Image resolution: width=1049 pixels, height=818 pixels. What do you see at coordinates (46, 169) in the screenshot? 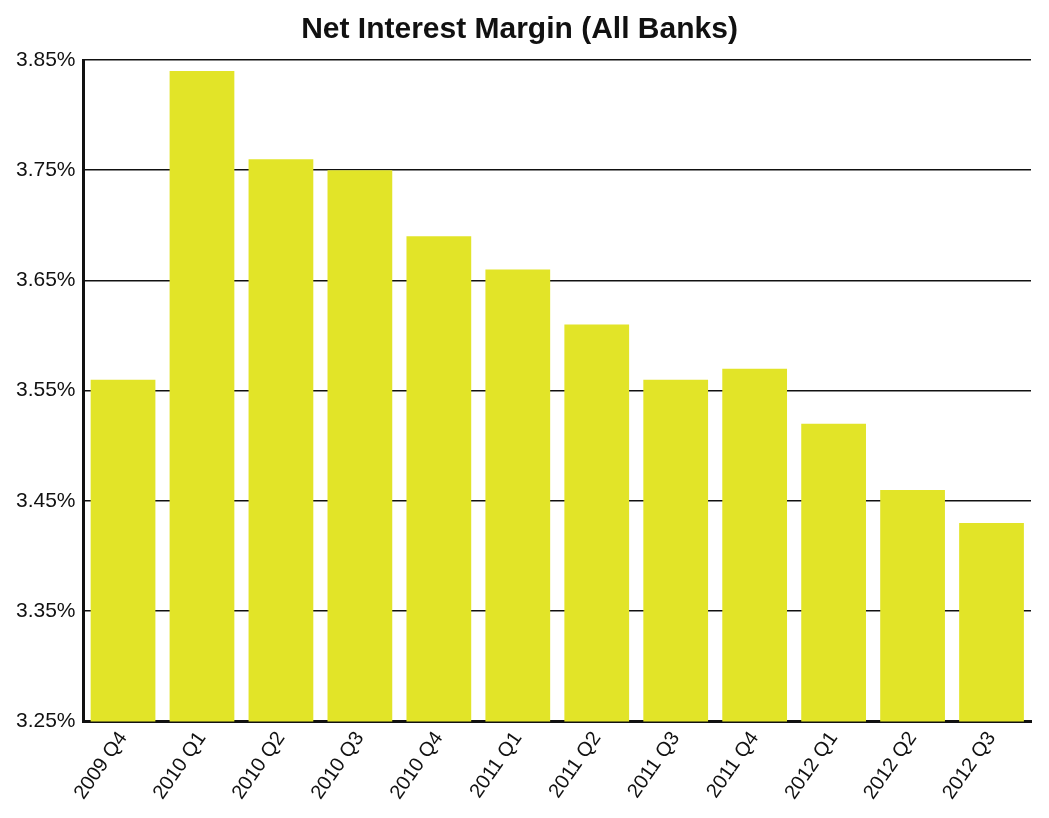
I see `y-tick-label: 3.75%` at bounding box center [46, 169].